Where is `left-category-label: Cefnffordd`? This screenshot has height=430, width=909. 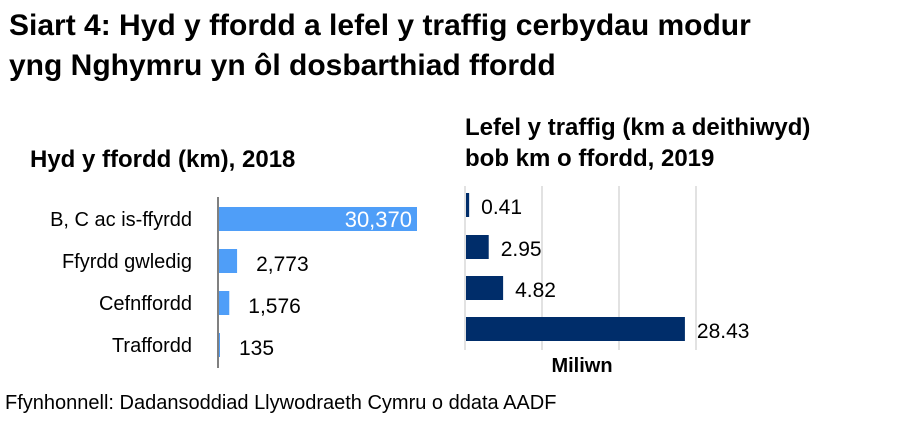 left-category-label: Cefnffordd is located at coordinates (145, 304).